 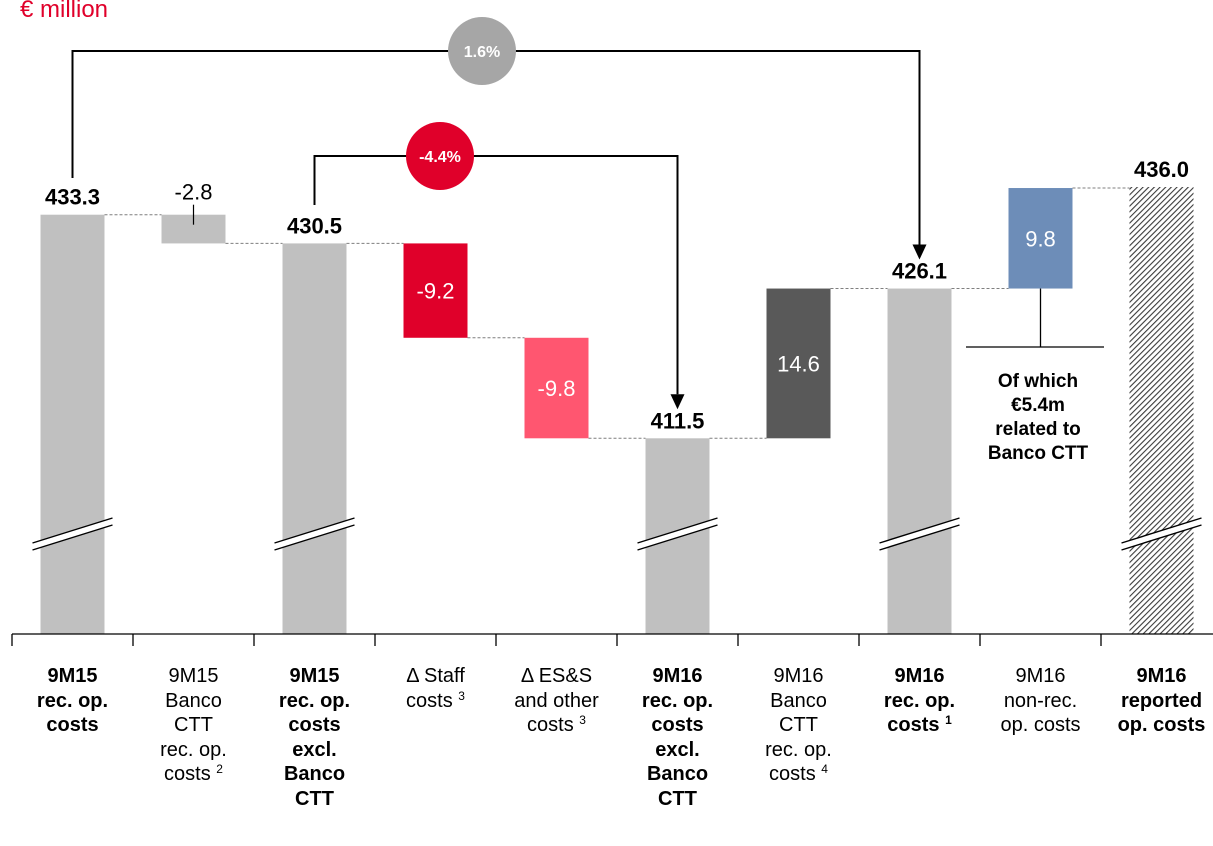 I want to click on x-tick-label: 9M16 non-rec. op. costs, so click(x=1040, y=701).